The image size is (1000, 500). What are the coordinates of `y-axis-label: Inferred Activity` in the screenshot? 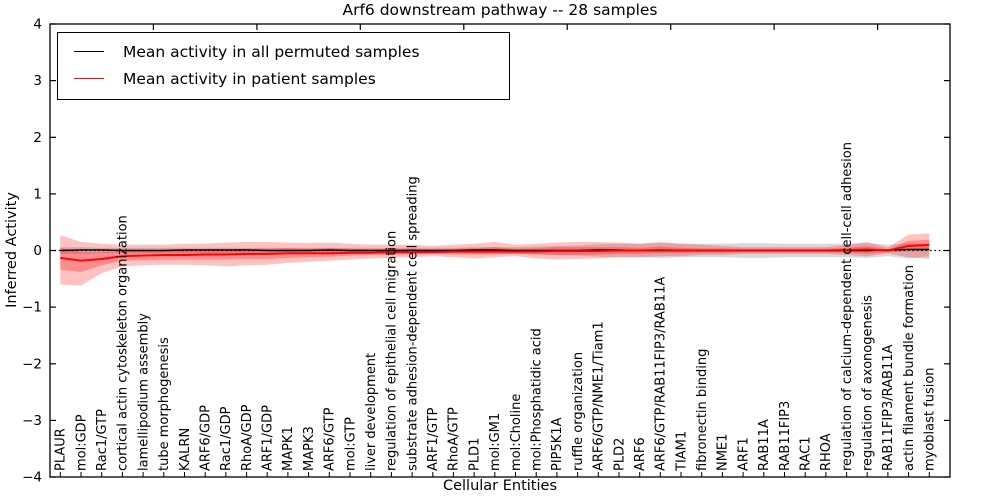 It's located at (12, 250).